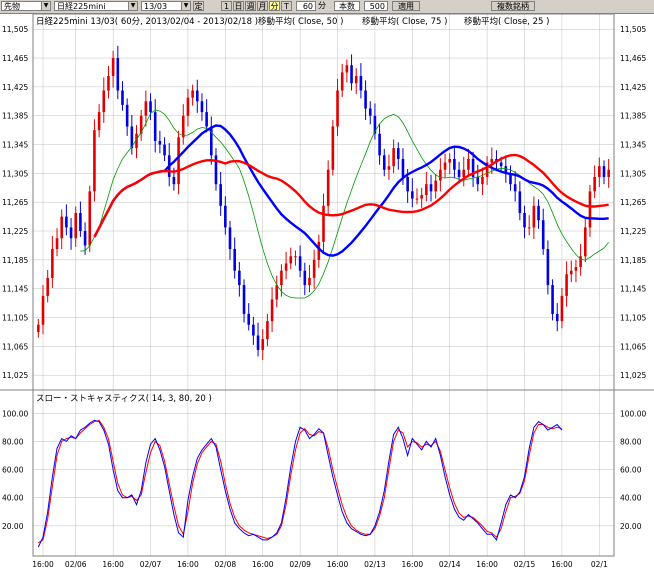  Describe the element at coordinates (633, 202) in the screenshot. I see `y-tick-label-right: 11,265` at that location.